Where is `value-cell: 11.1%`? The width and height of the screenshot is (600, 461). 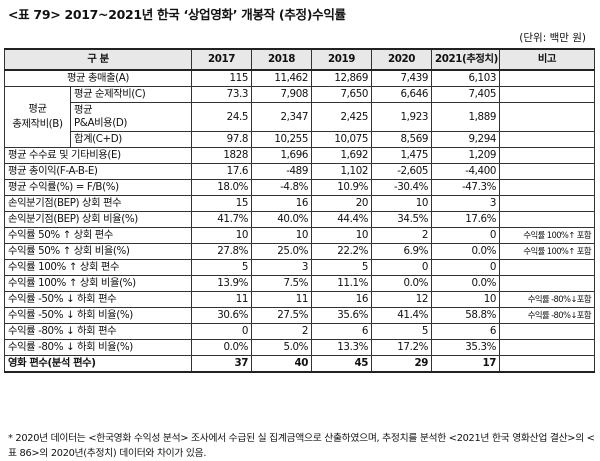
value-cell: 11.1% is located at coordinates (341, 283).